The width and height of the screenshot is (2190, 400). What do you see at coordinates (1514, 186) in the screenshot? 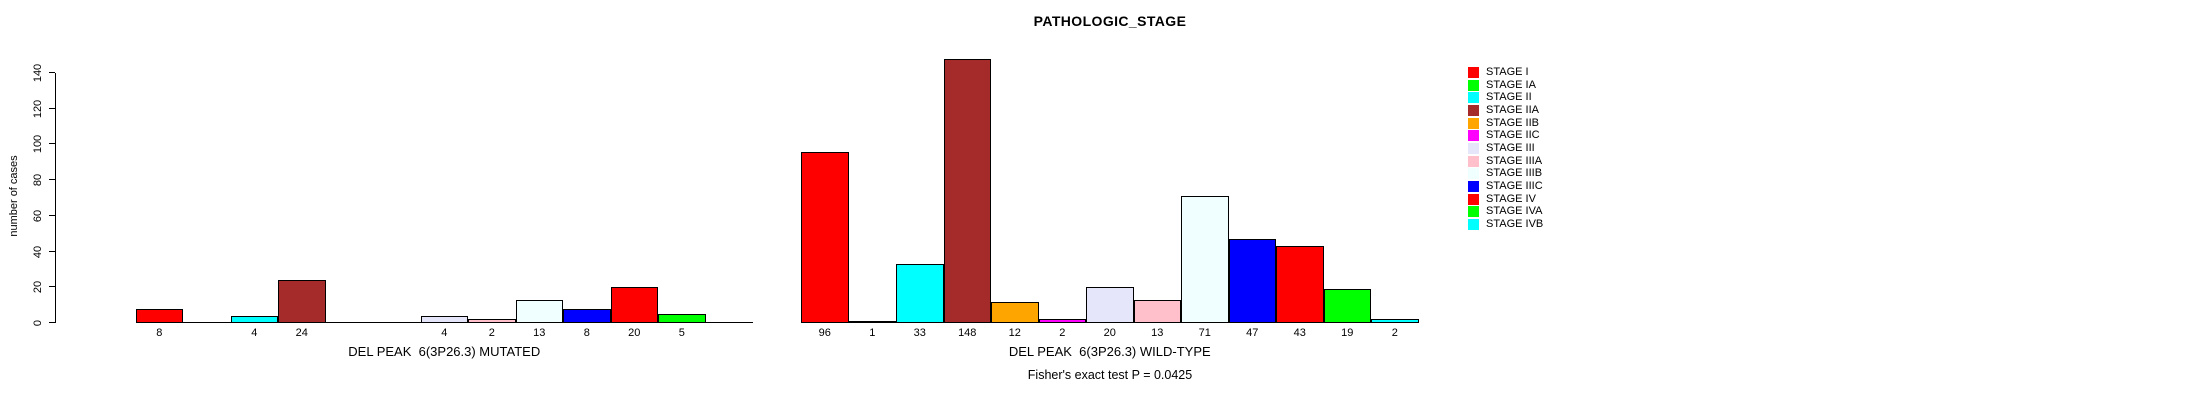
I see `legend-label: STAGE IIIC` at bounding box center [1514, 186].